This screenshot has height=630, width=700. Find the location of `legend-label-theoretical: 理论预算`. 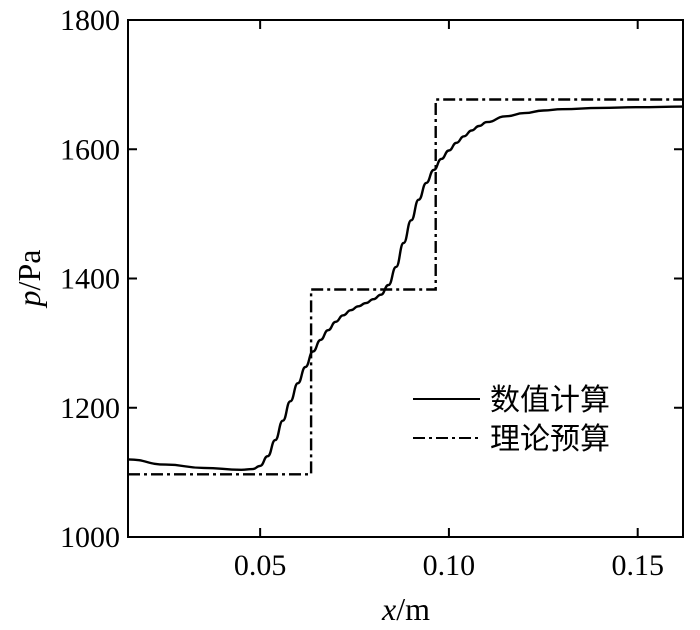

legend-label-theoretical: 理论预算 is located at coordinates (550, 439).